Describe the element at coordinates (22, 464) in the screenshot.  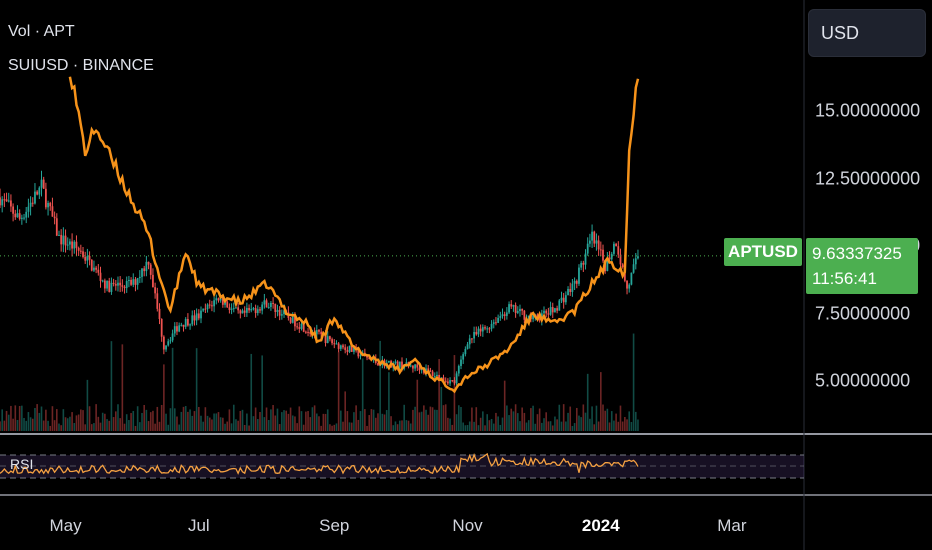
I see `rsi-label: RSI` at that location.